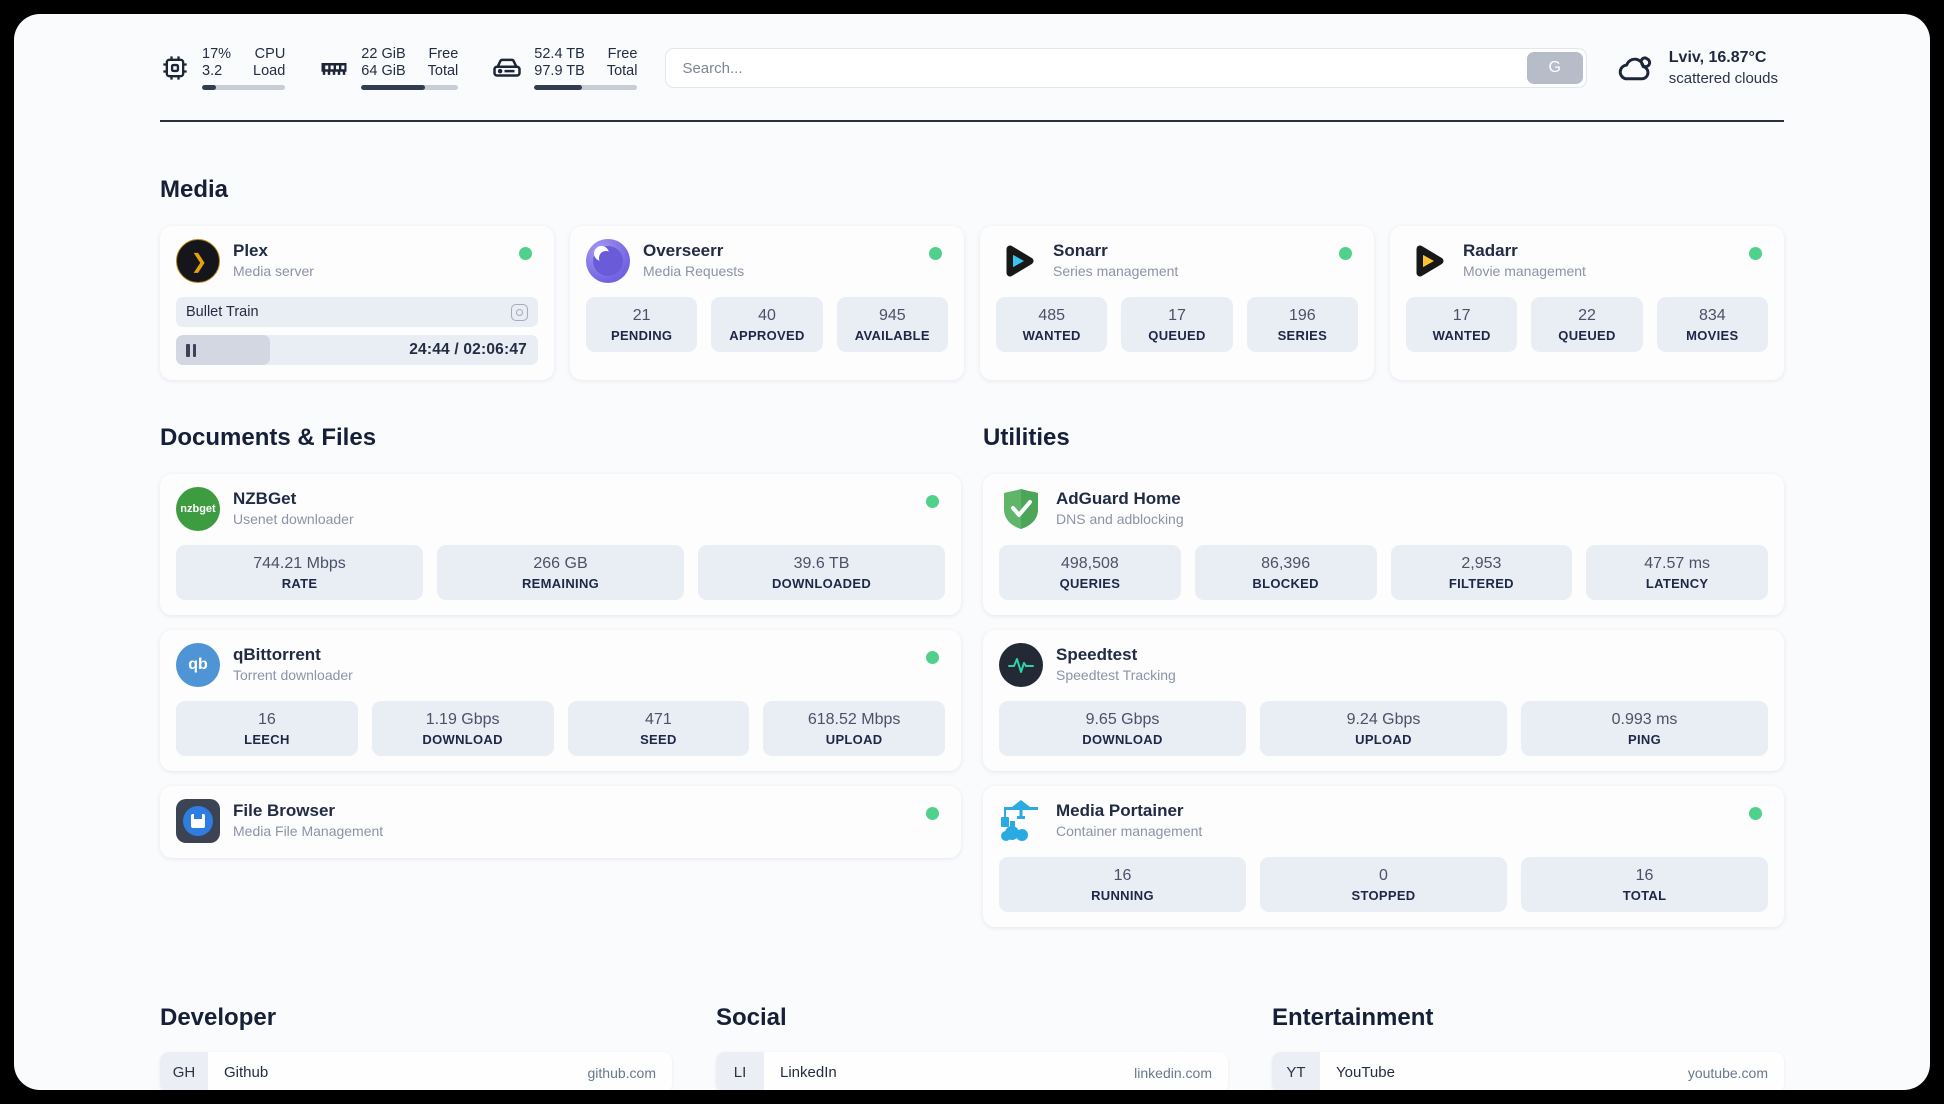  I want to click on cpu-icon, so click(175, 68).